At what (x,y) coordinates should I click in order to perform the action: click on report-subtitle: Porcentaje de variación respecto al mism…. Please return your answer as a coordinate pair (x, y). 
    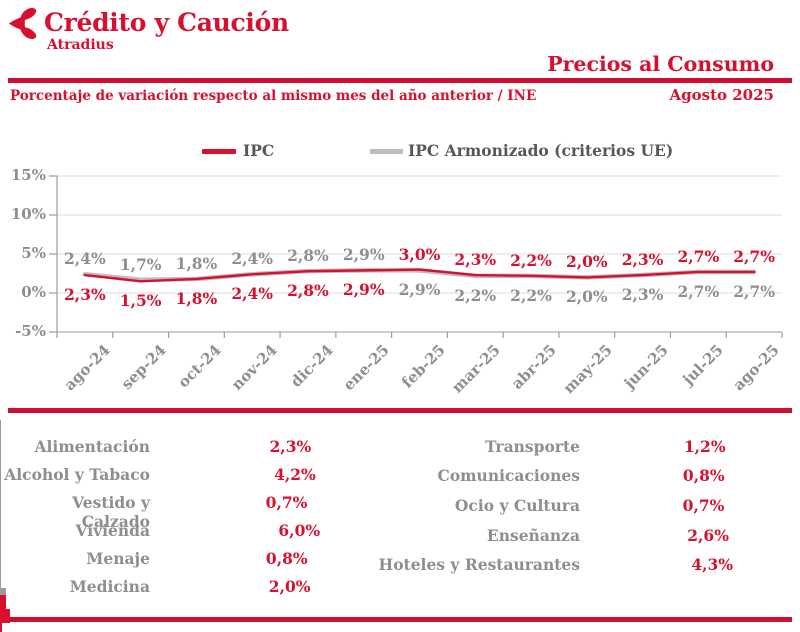
    Looking at the image, I should click on (273, 96).